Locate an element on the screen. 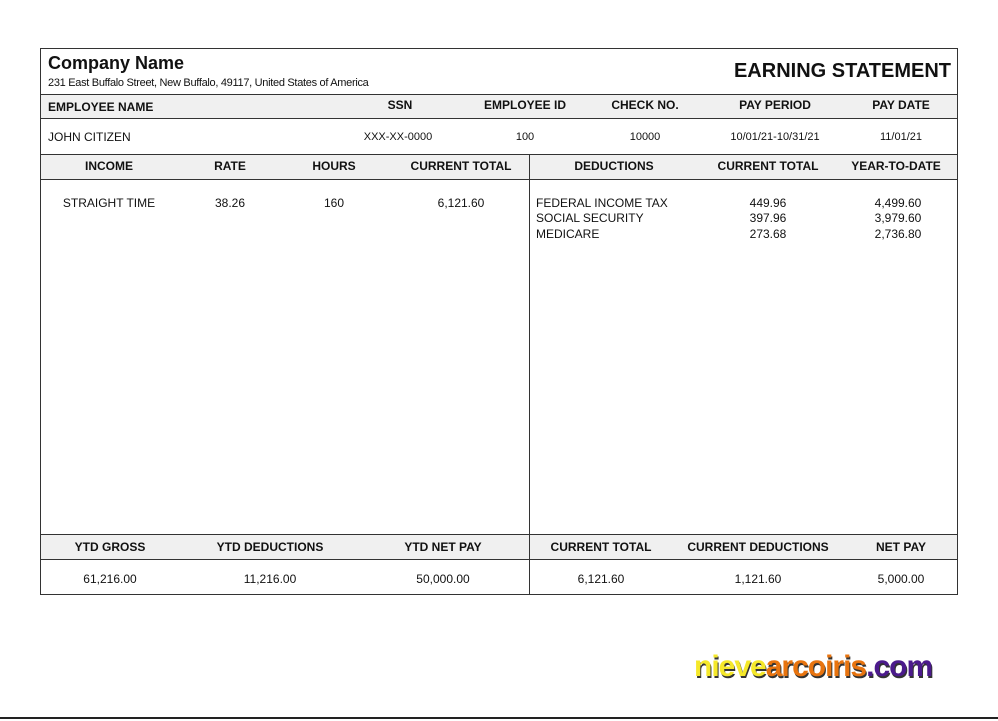 The height and width of the screenshot is (721, 998). current-total-header: CURRENT TOTAL is located at coordinates (461, 166).